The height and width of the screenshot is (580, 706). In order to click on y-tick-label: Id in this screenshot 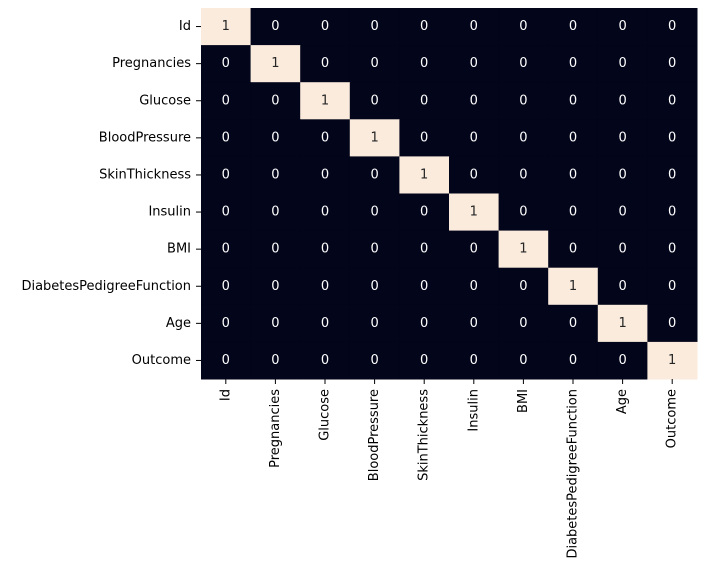, I will do `click(185, 26)`.